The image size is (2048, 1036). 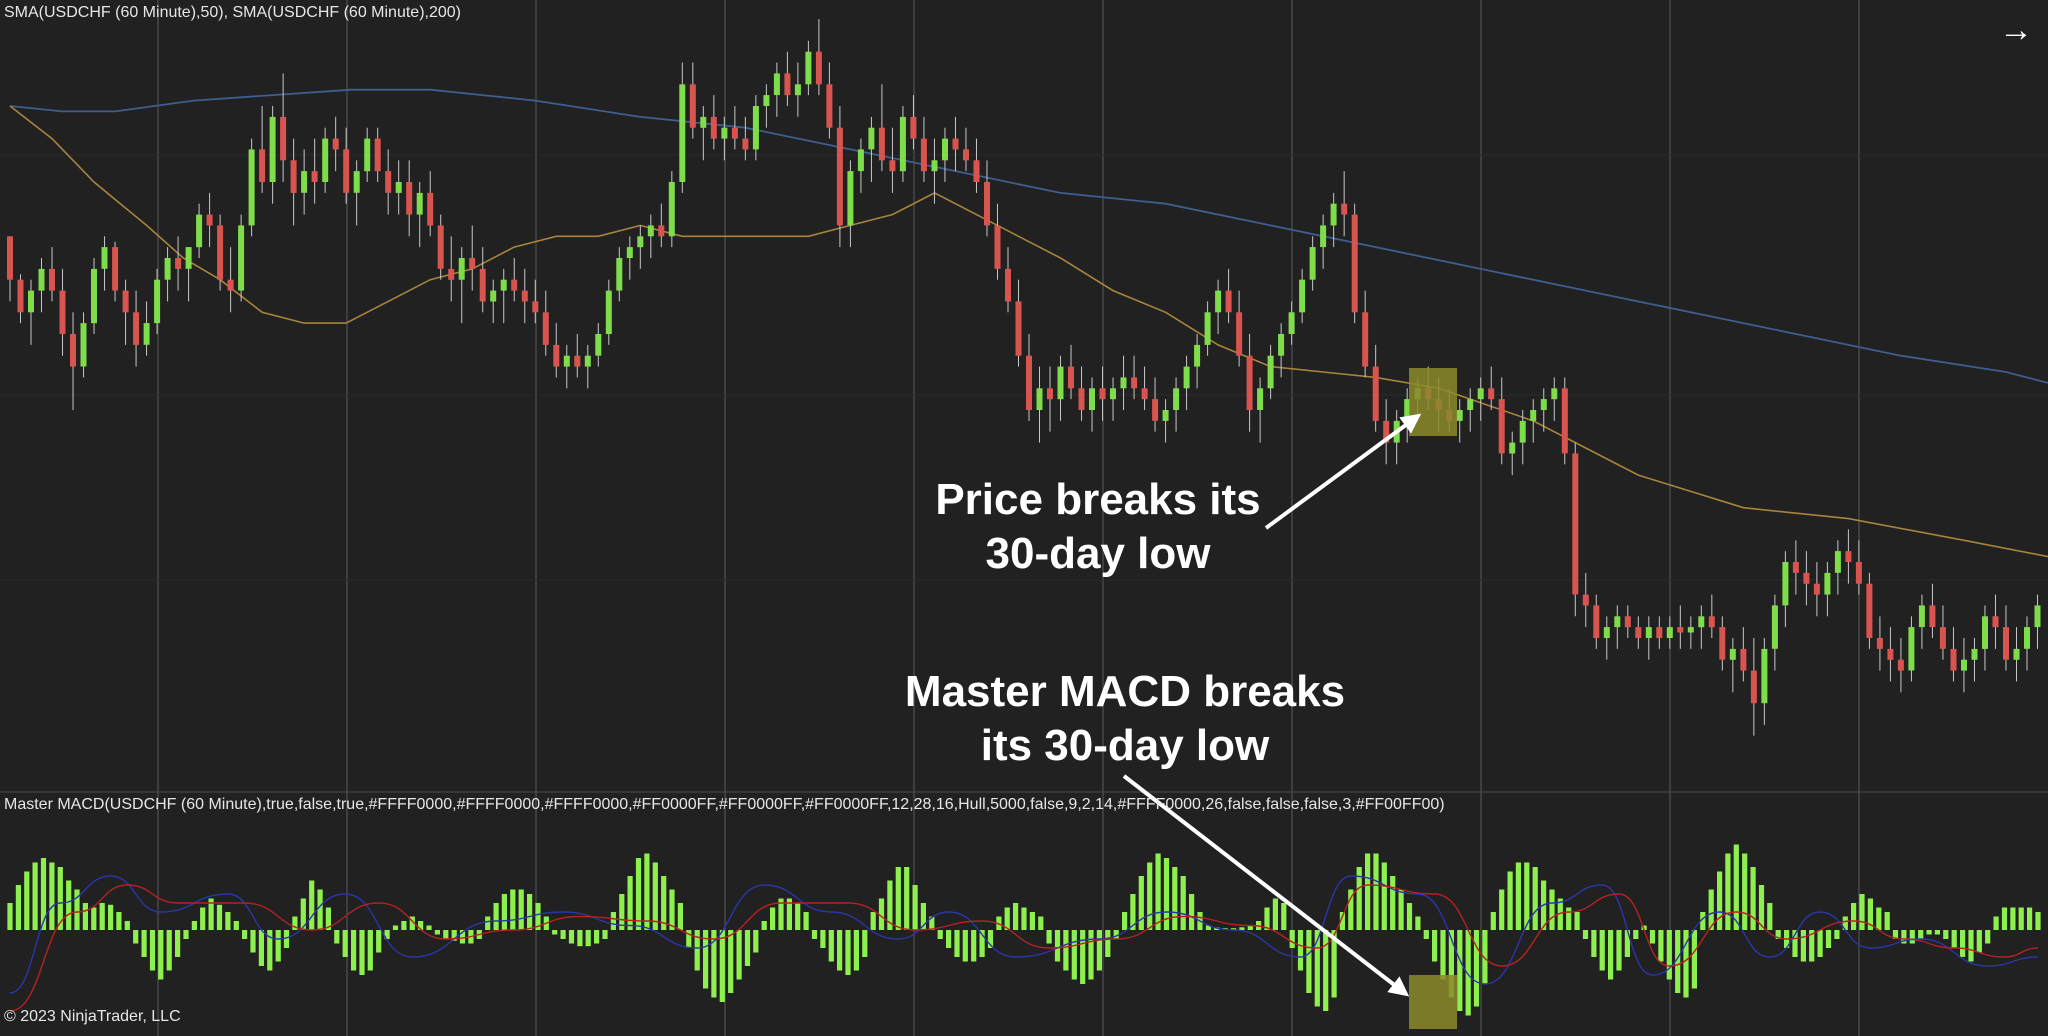 I want to click on price-annotation-line1: Price breaks its, so click(x=1098, y=499).